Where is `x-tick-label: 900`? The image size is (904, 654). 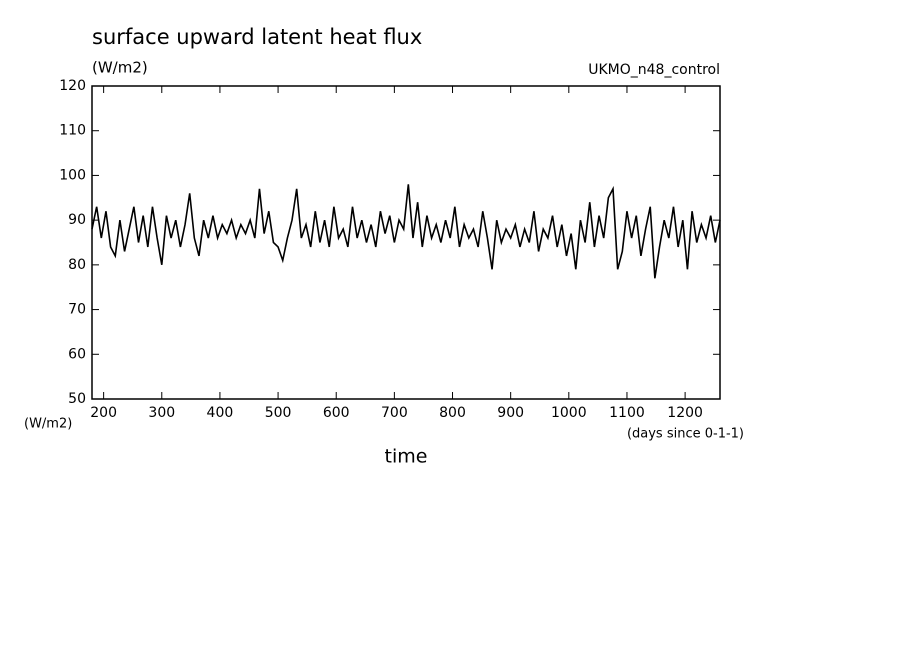
x-tick-label: 900 is located at coordinates (510, 413).